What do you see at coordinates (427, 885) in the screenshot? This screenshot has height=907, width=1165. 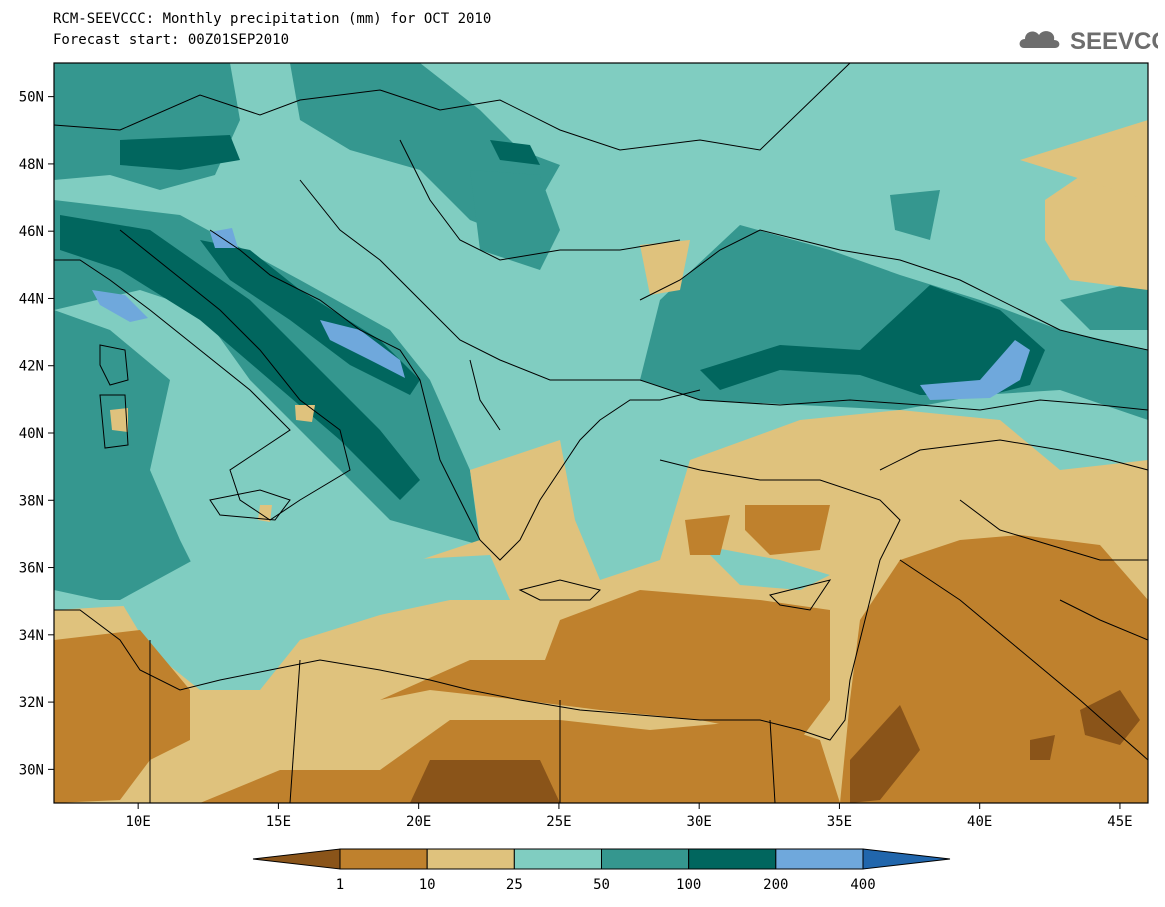 I see `colorbar-label: 10` at bounding box center [427, 885].